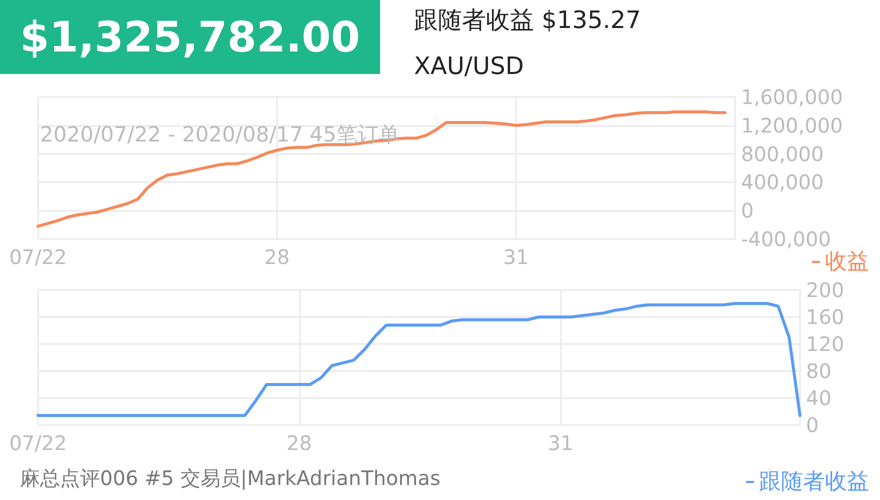  What do you see at coordinates (825, 290) in the screenshot?
I see `y-tick-label: 200` at bounding box center [825, 290].